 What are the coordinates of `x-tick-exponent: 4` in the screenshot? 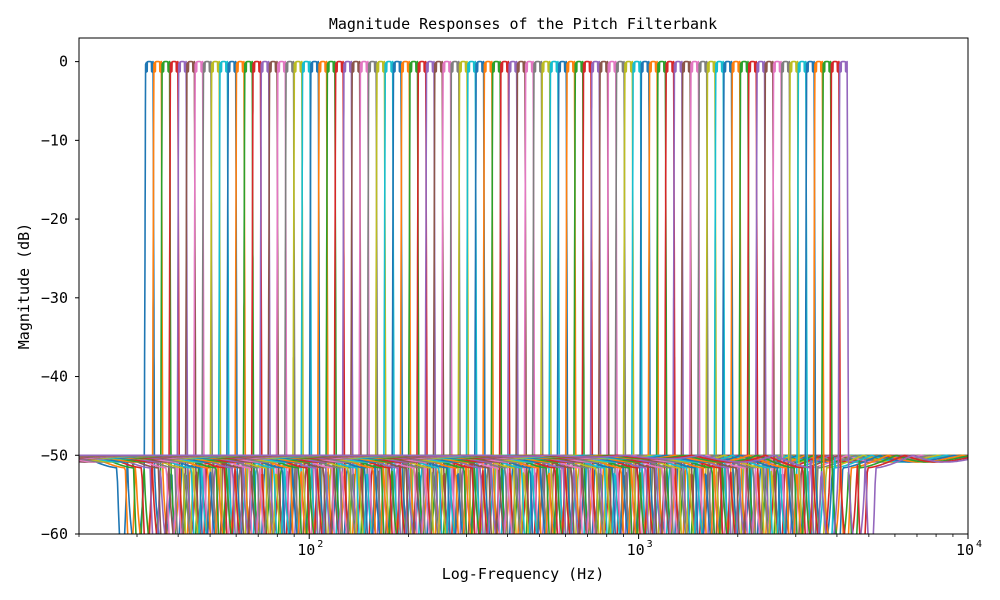 It's located at (979, 544).